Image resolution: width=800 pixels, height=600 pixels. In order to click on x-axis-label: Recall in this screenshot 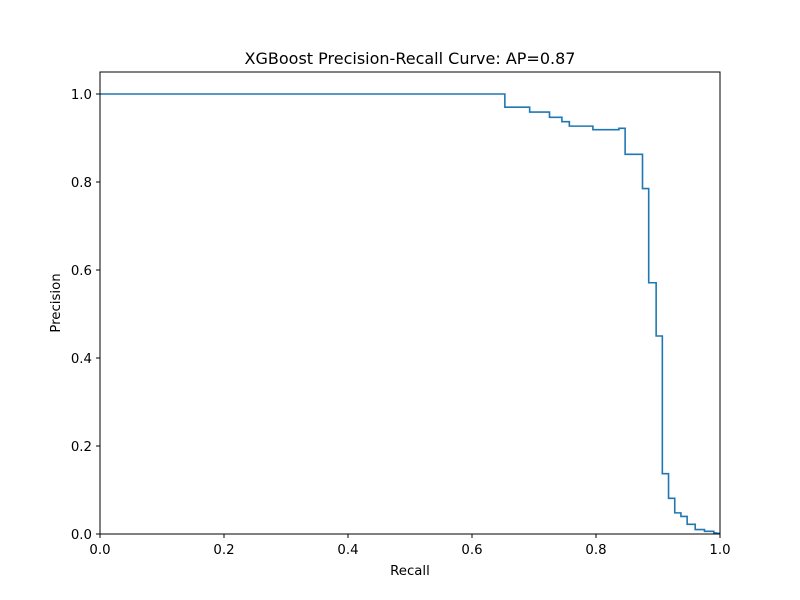, I will do `click(410, 571)`.